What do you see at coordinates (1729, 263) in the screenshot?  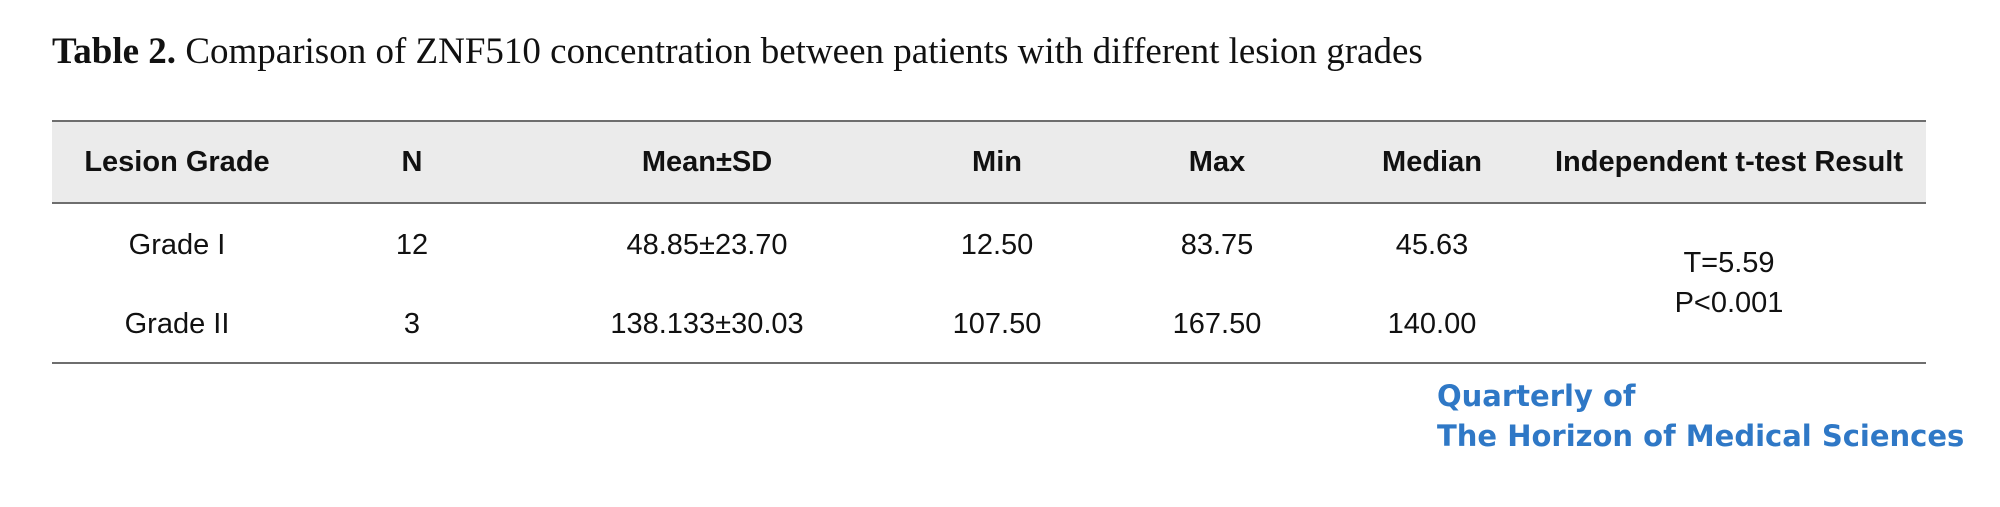 I see `ttest-statistic: T=5.59` at bounding box center [1729, 263].